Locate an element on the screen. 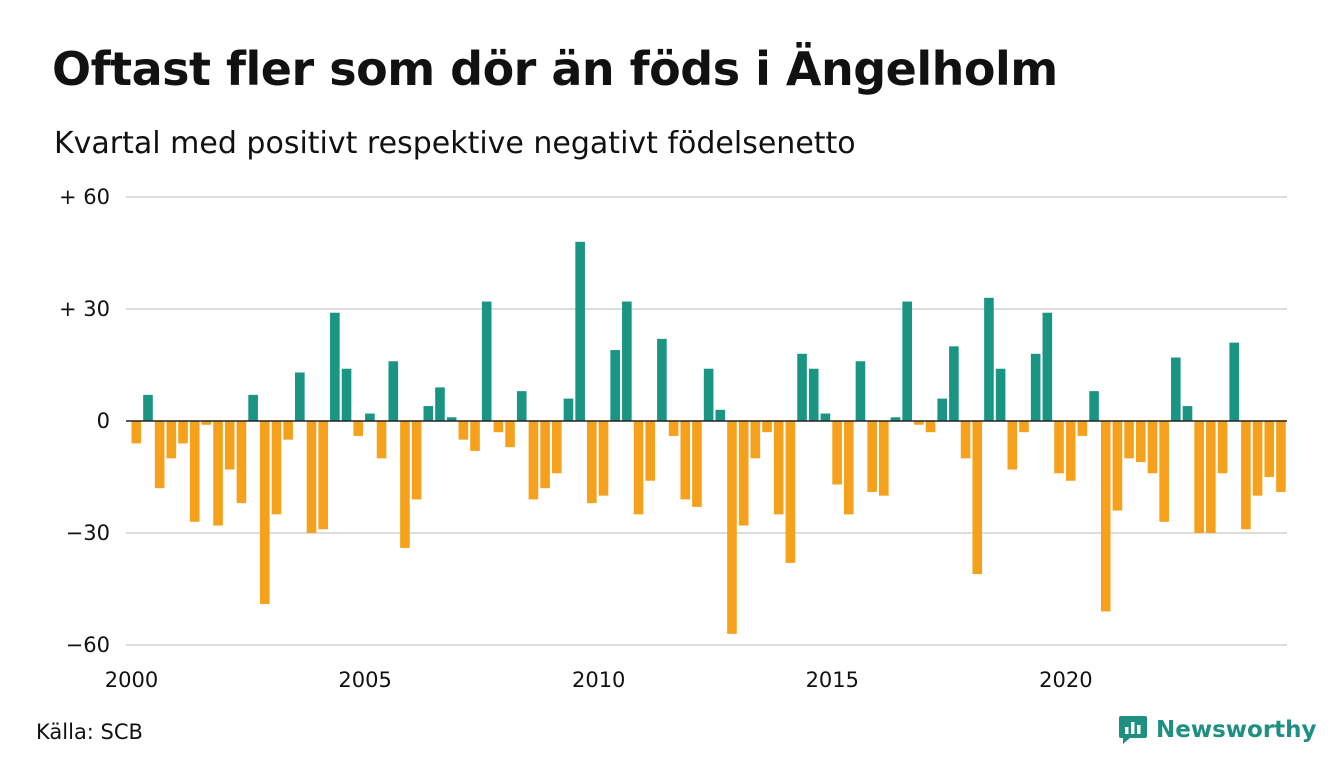  y-tick-label: 0 is located at coordinates (103, 421).